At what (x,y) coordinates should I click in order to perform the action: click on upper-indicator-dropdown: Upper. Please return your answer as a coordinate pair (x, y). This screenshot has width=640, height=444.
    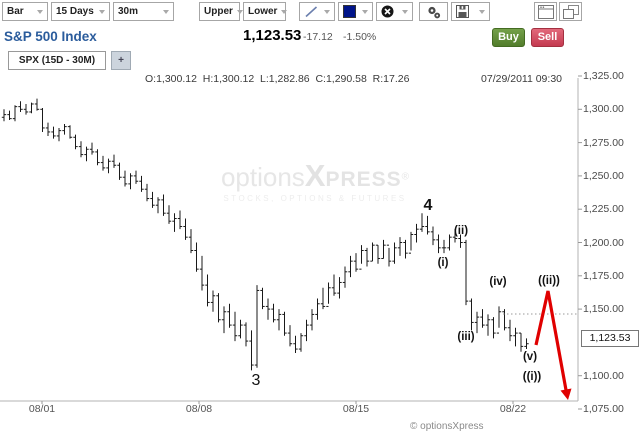
    Looking at the image, I should click on (221, 11).